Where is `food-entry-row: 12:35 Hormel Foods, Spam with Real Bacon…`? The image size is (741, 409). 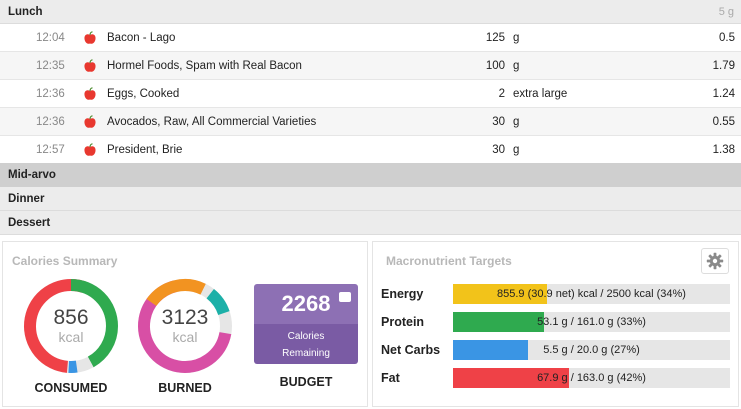 food-entry-row: 12:35 Hormel Foods, Spam with Real Bacon… is located at coordinates (370, 66).